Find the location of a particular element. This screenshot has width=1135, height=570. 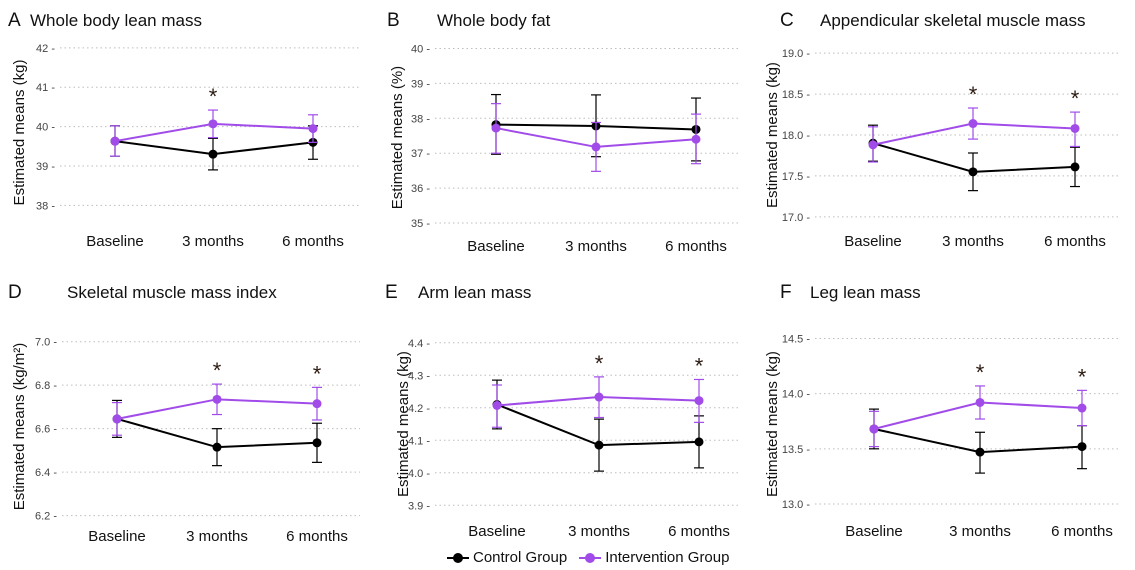

legend-label-intervention: Intervention Group is located at coordinates (667, 557).